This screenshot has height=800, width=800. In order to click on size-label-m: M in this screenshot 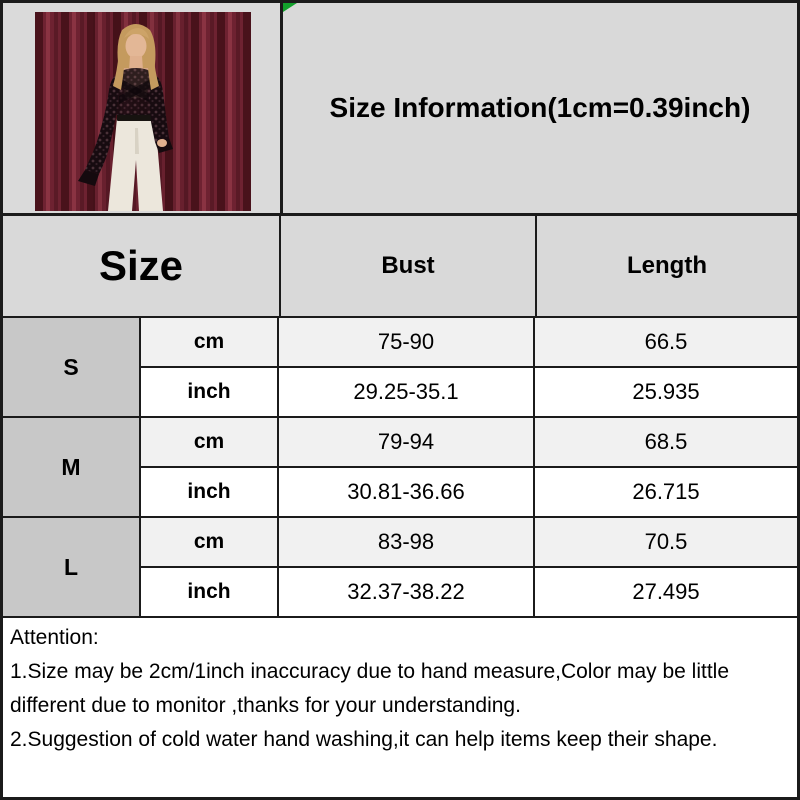, I will do `click(72, 467)`.